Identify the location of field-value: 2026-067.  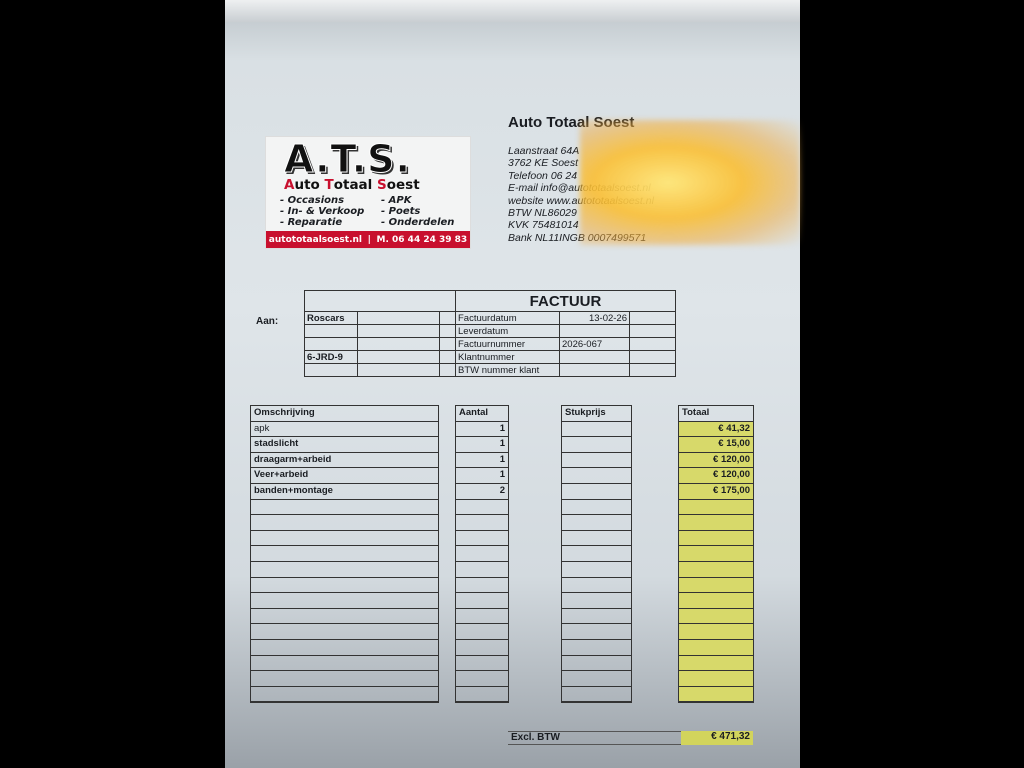
(594, 344).